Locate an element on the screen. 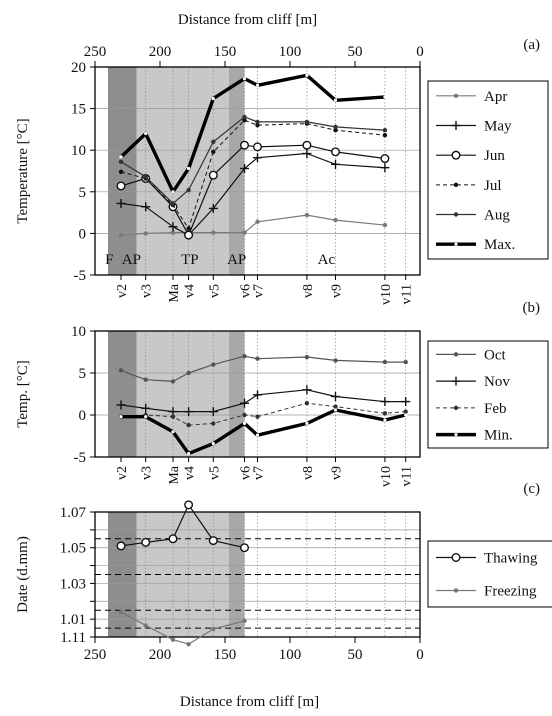 This screenshot has height=716, width=552. y-tick-label: 20 is located at coordinates (78, 68).